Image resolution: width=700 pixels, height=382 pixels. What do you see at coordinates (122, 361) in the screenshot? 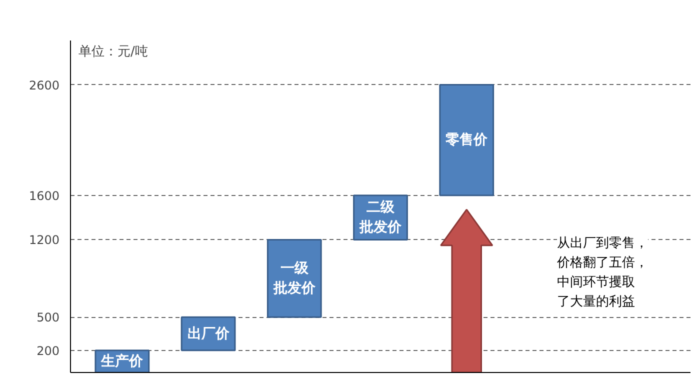
I see `x-tick-label: 生产价` at bounding box center [122, 361].